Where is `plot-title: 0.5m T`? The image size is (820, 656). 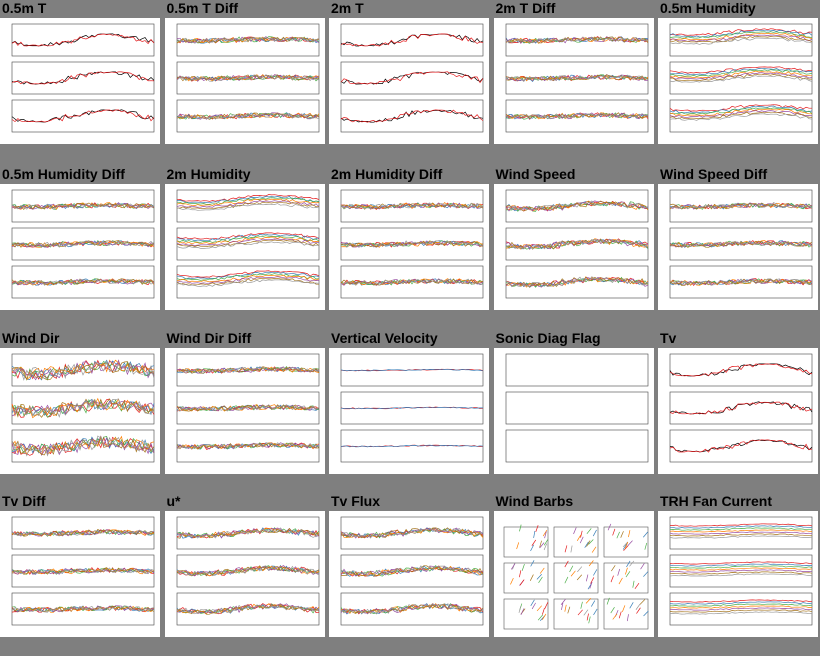
plot-title: 0.5m T is located at coordinates (24, 8).